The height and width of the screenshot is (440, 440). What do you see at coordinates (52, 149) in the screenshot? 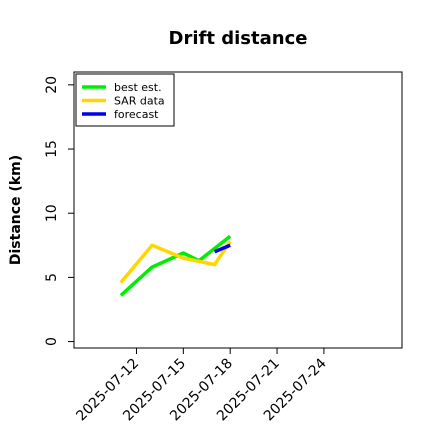
I see `y-tick-label: 15` at bounding box center [52, 149].